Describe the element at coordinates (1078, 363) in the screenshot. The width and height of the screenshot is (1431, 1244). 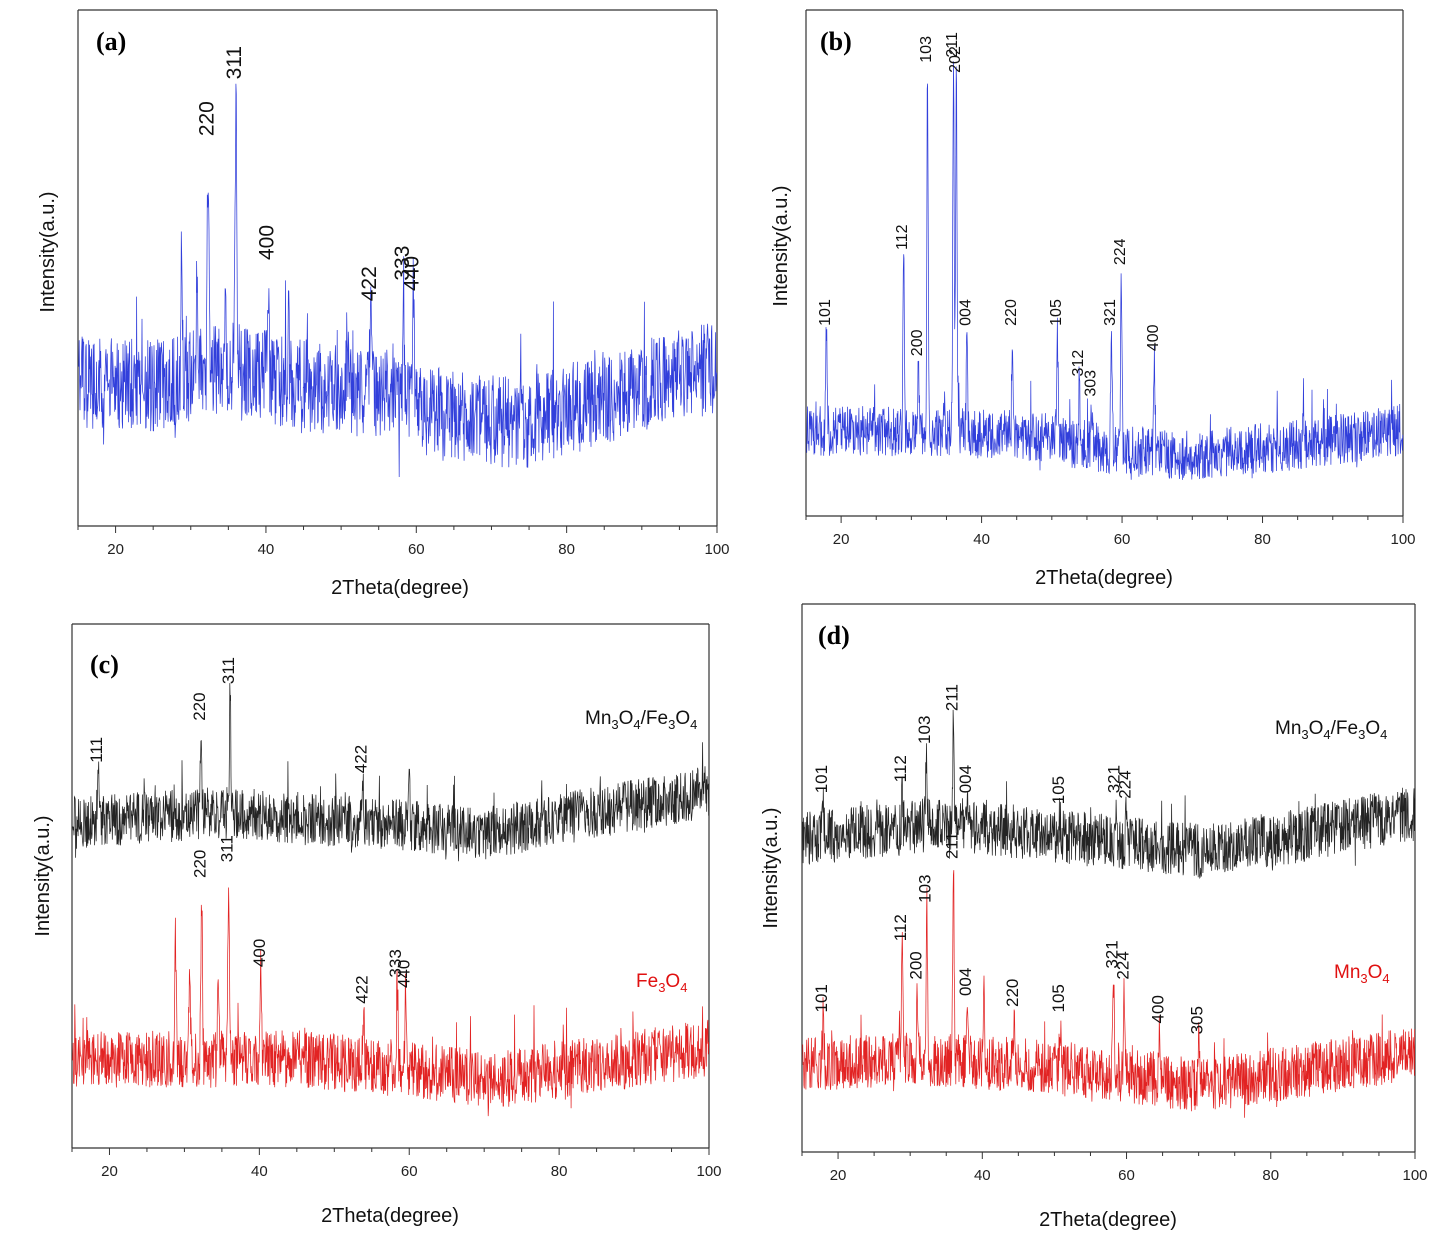
I see `peak-label-312: 312` at that location.